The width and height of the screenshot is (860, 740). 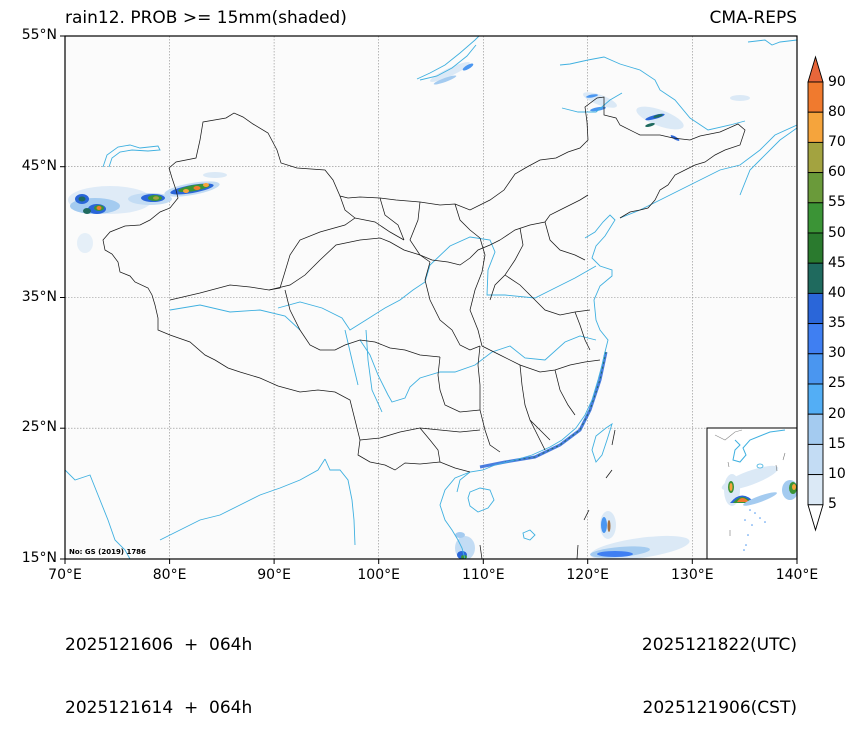 What do you see at coordinates (107, 552) in the screenshot?
I see `map-approval-number: No: GS (2019) 1786` at bounding box center [107, 552].